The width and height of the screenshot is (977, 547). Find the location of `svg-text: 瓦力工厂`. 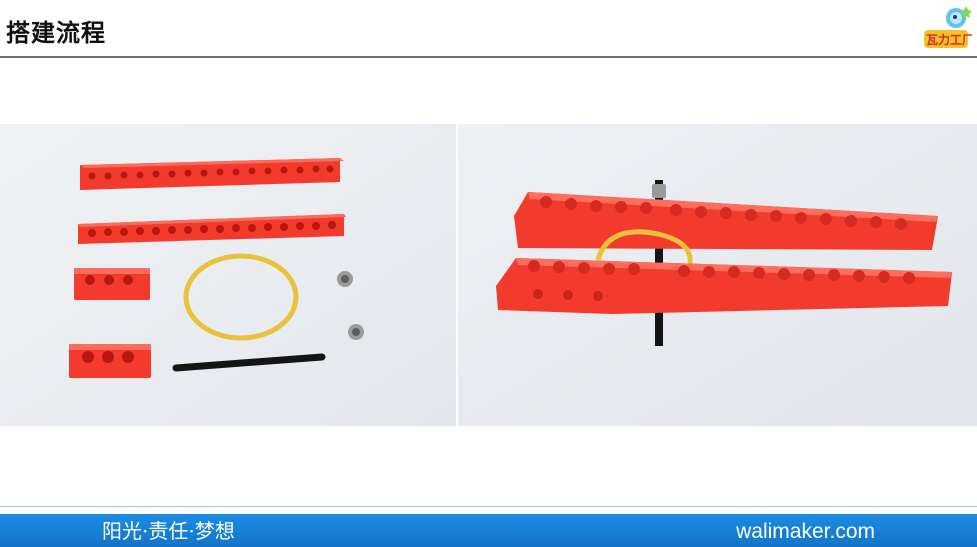

svg-text: 瓦力工厂 is located at coordinates (949, 39).